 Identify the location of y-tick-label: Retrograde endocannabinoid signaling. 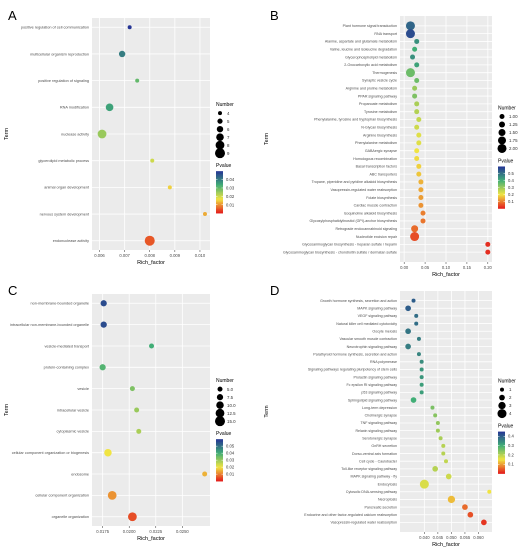
(366, 229).